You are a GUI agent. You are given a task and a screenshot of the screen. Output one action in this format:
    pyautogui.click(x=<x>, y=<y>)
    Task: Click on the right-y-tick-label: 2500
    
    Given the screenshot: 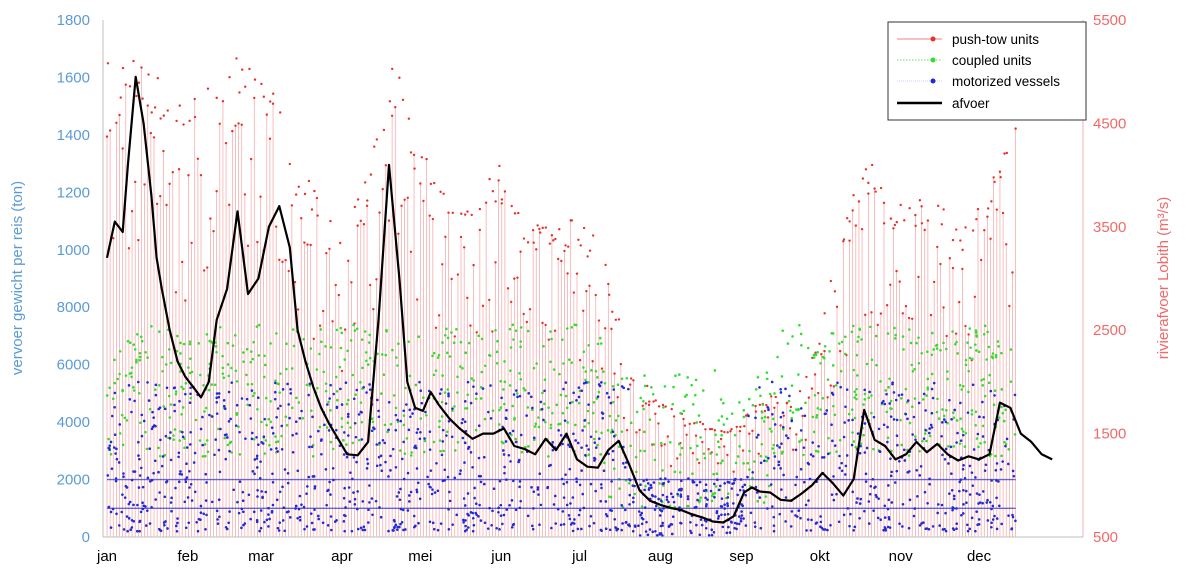 What is the action you would take?
    pyautogui.click(x=1109, y=330)
    